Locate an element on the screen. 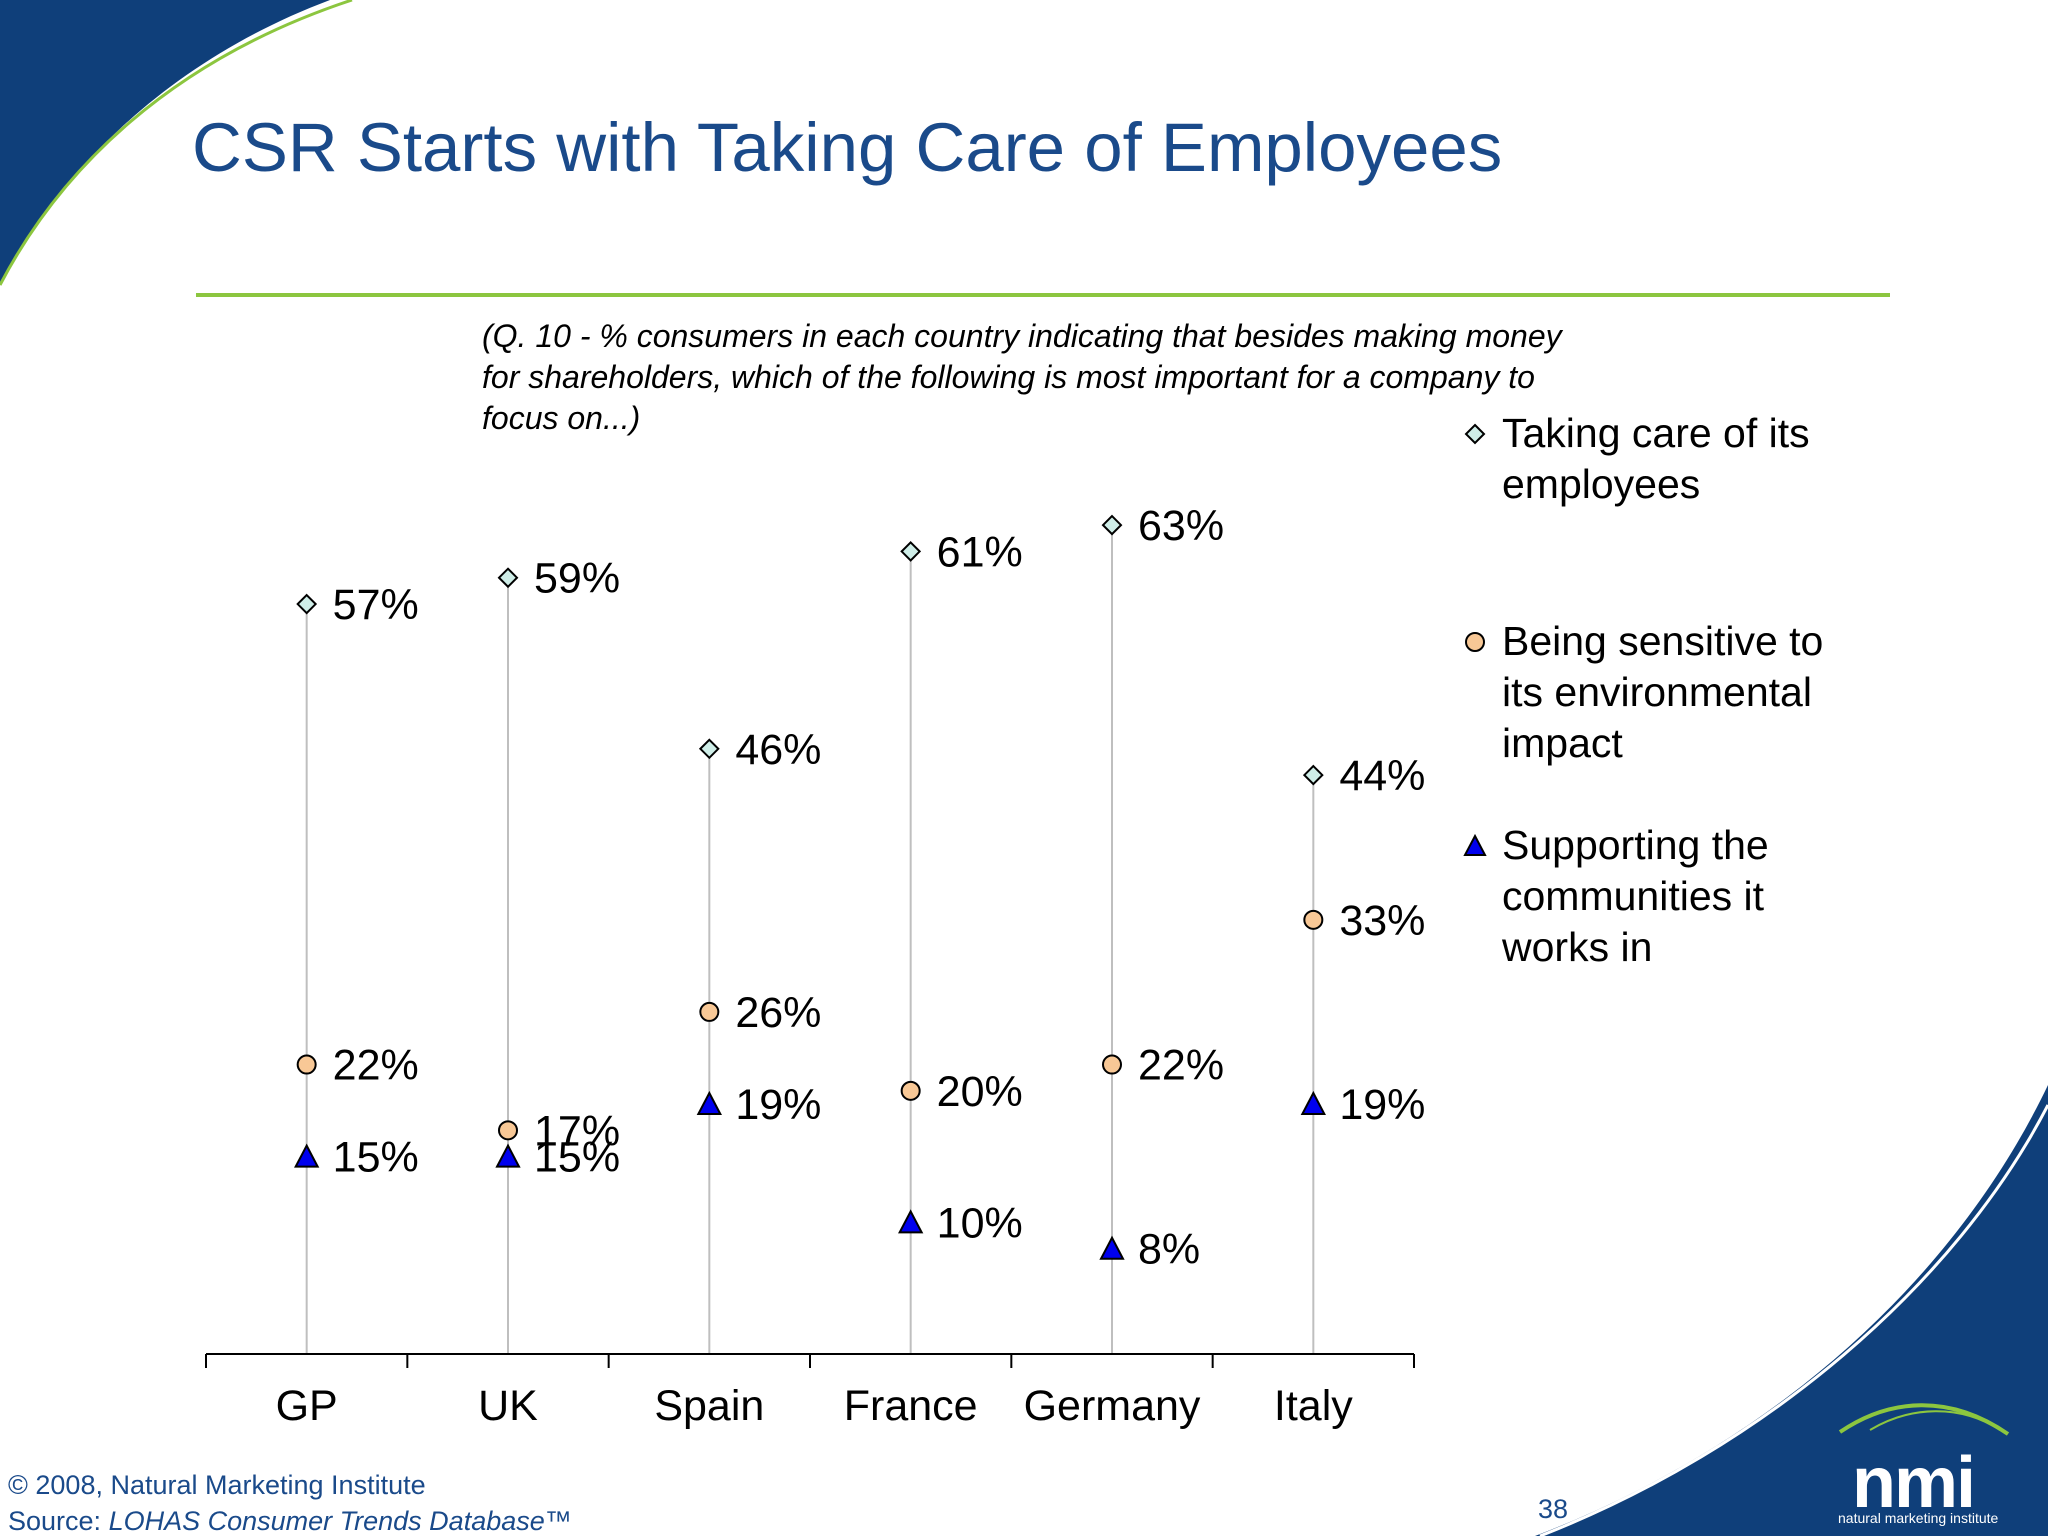  nmi-logo: nmi natural marketing institute is located at coordinates (1939, 1463).